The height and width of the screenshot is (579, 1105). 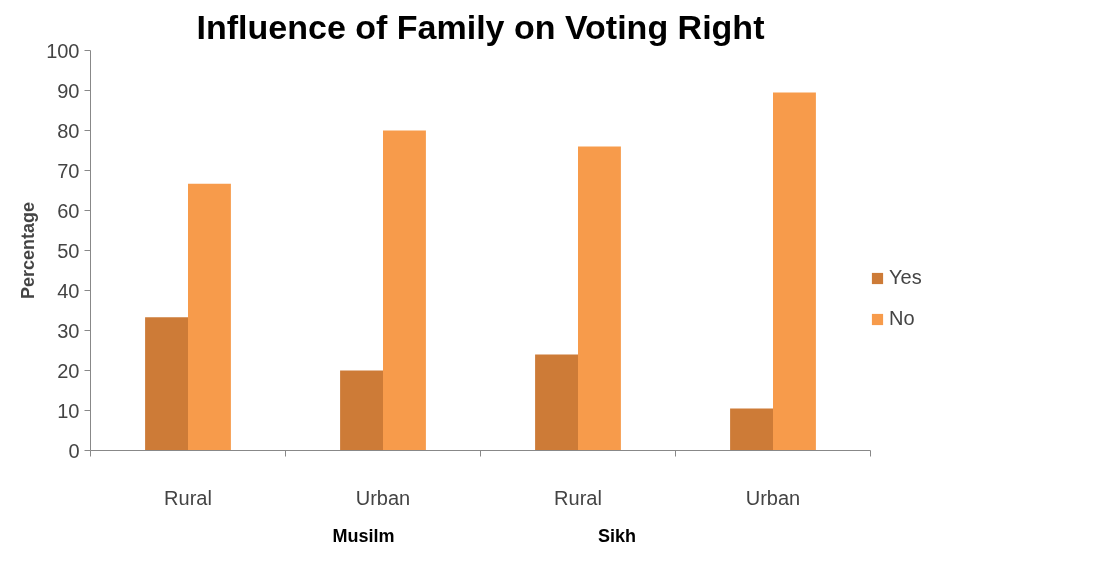 What do you see at coordinates (617, 535) in the screenshot?
I see `text: Sikh` at bounding box center [617, 535].